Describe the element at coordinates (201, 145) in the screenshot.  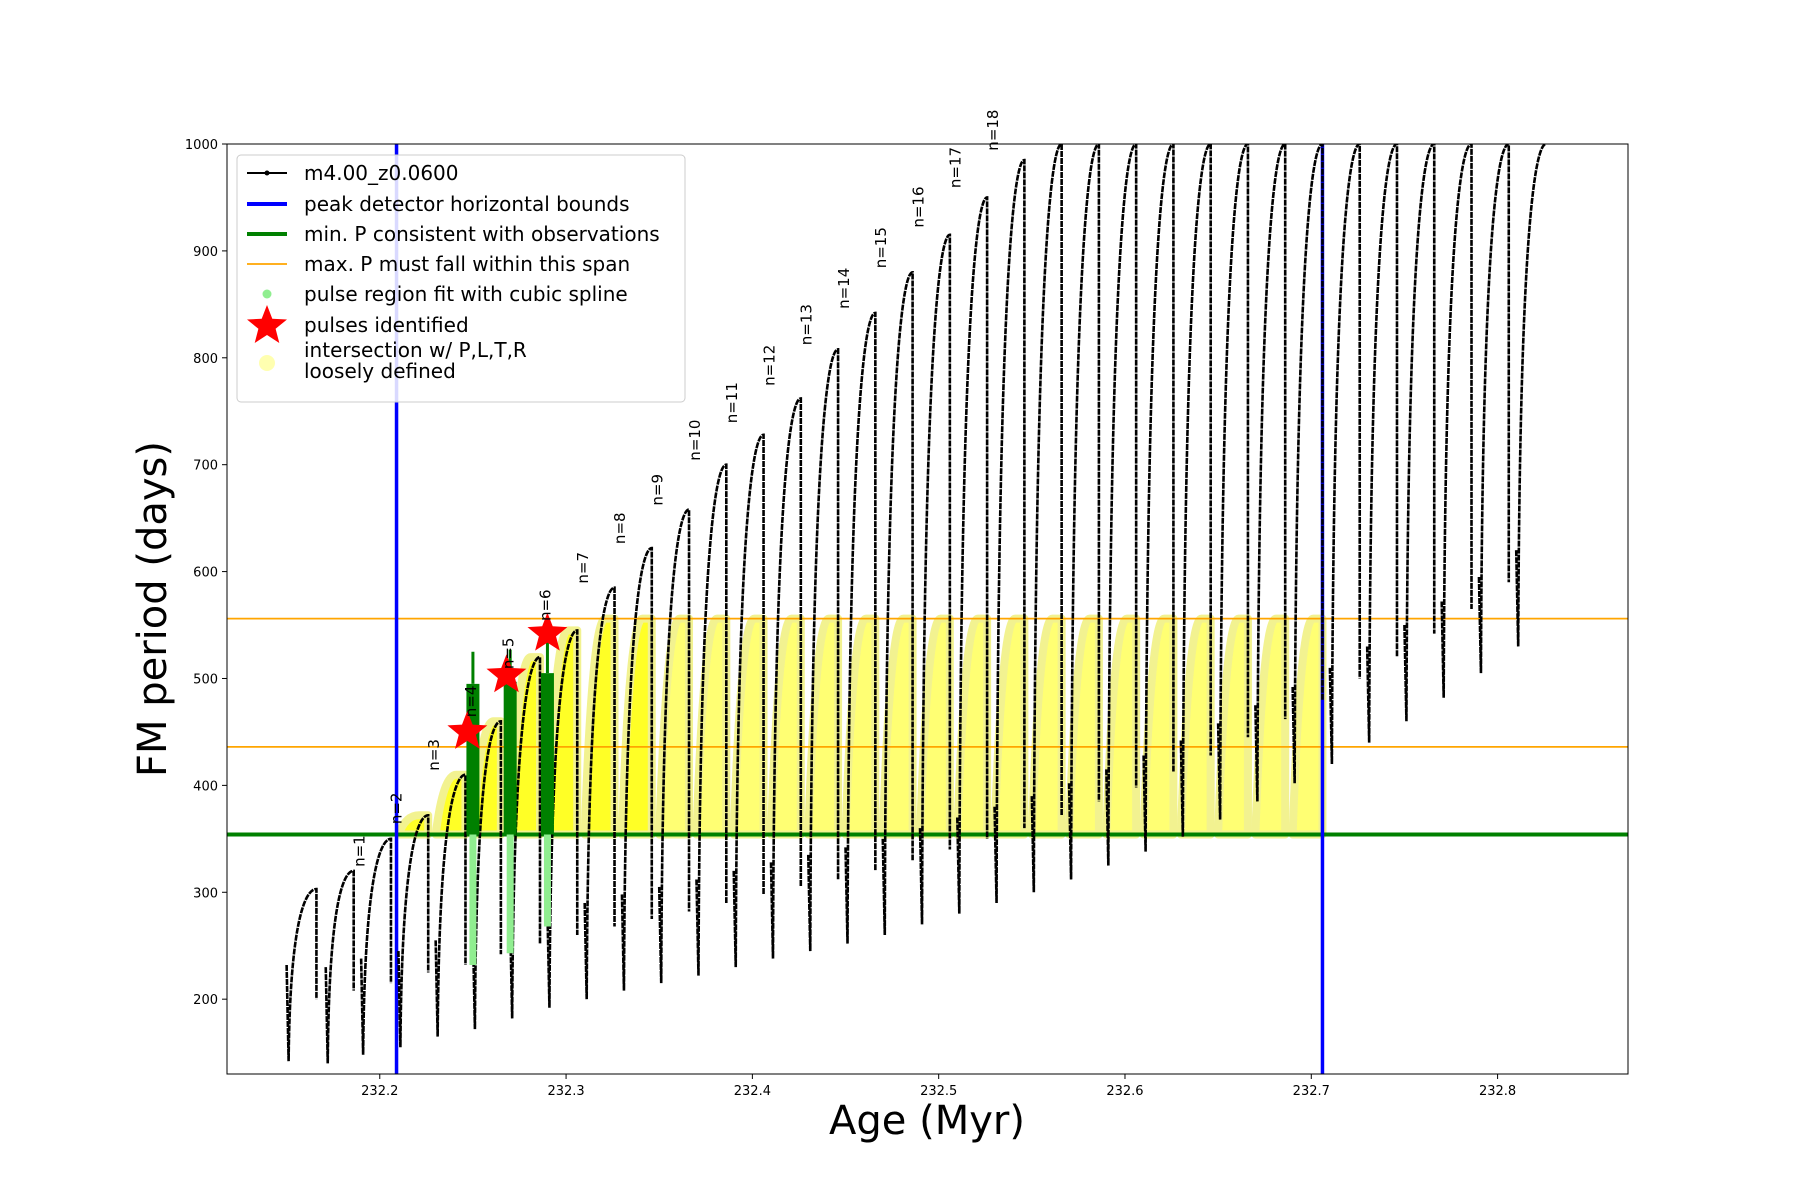
I see `y-tick-label: 1000` at that location.